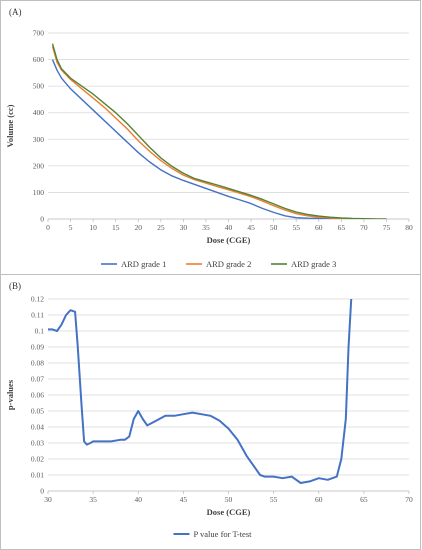 The width and height of the screenshot is (422, 550). I want to click on y-tick-label: 0.05, so click(37, 411).